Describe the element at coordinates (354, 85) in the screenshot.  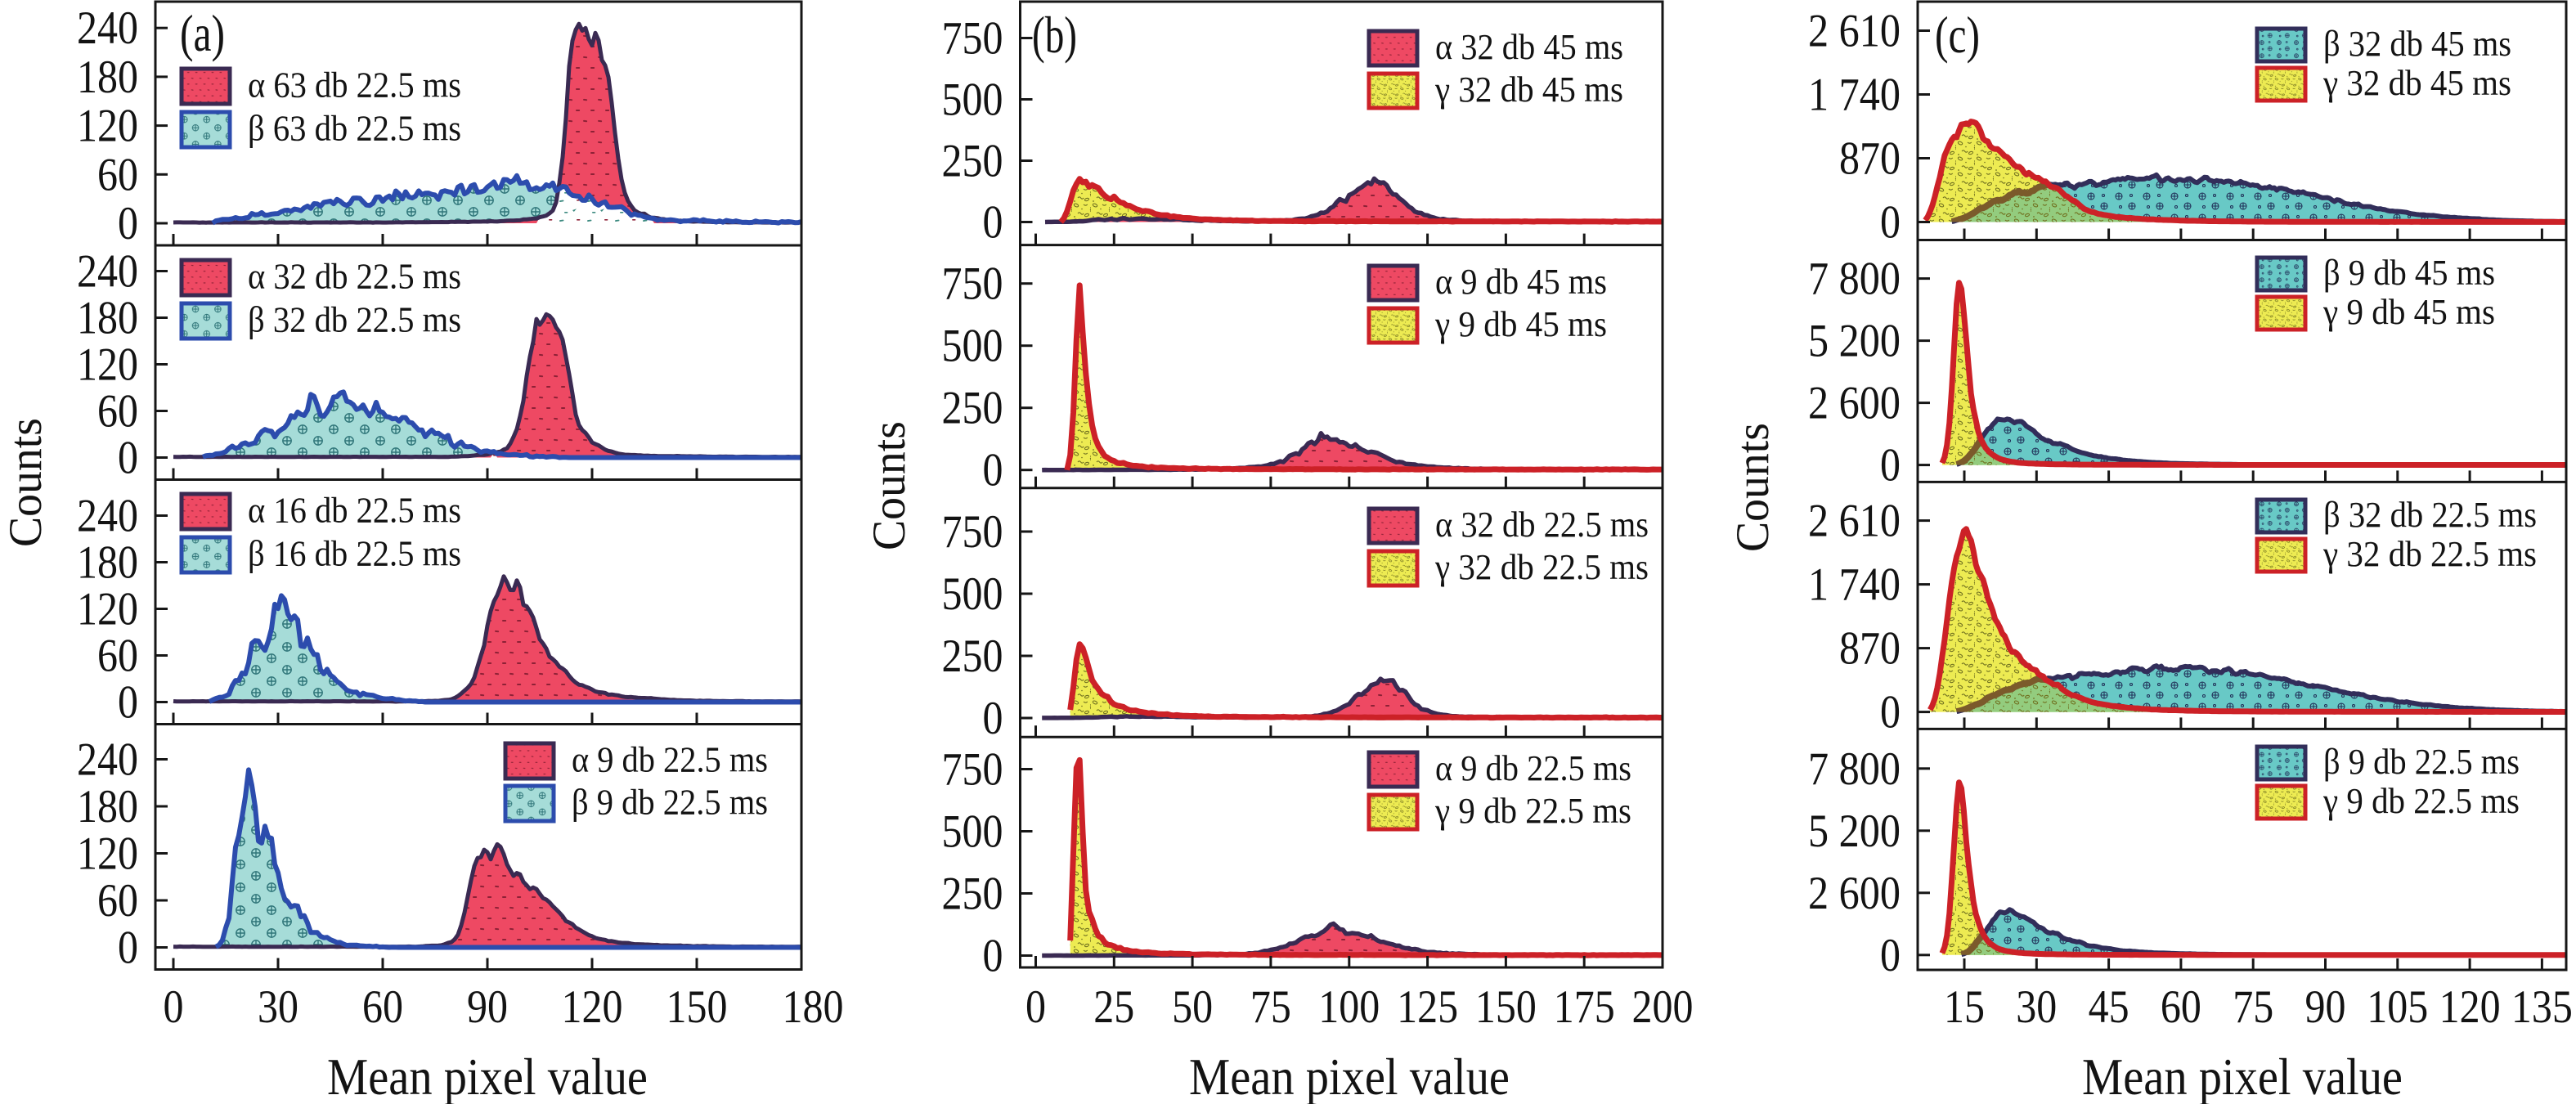
I see `svg-text: α 63 db 22.5 ms` at that location.